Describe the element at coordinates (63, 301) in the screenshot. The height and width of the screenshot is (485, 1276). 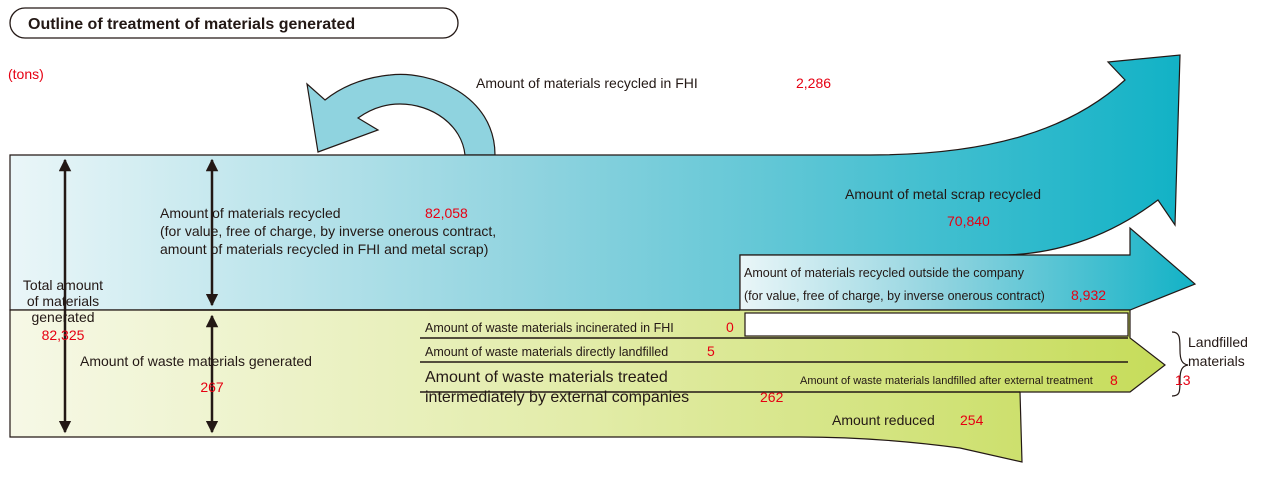
I see `label: of materials` at that location.